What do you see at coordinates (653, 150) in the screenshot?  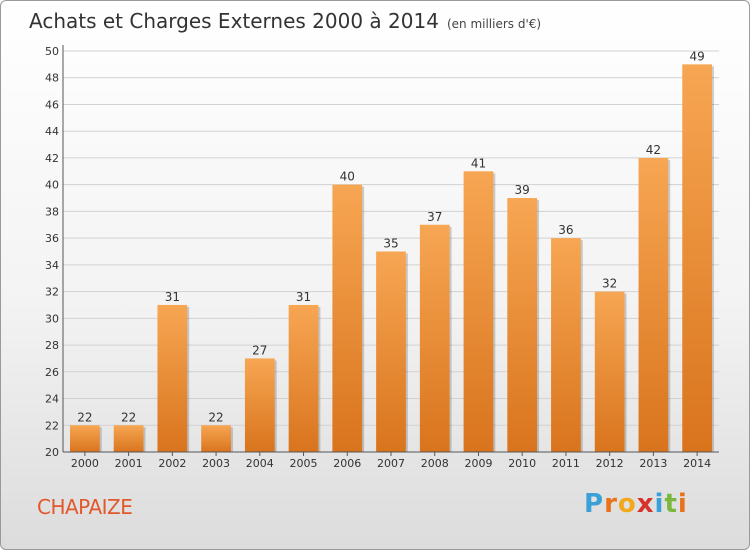 I see `bar-value-label: 42` at bounding box center [653, 150].